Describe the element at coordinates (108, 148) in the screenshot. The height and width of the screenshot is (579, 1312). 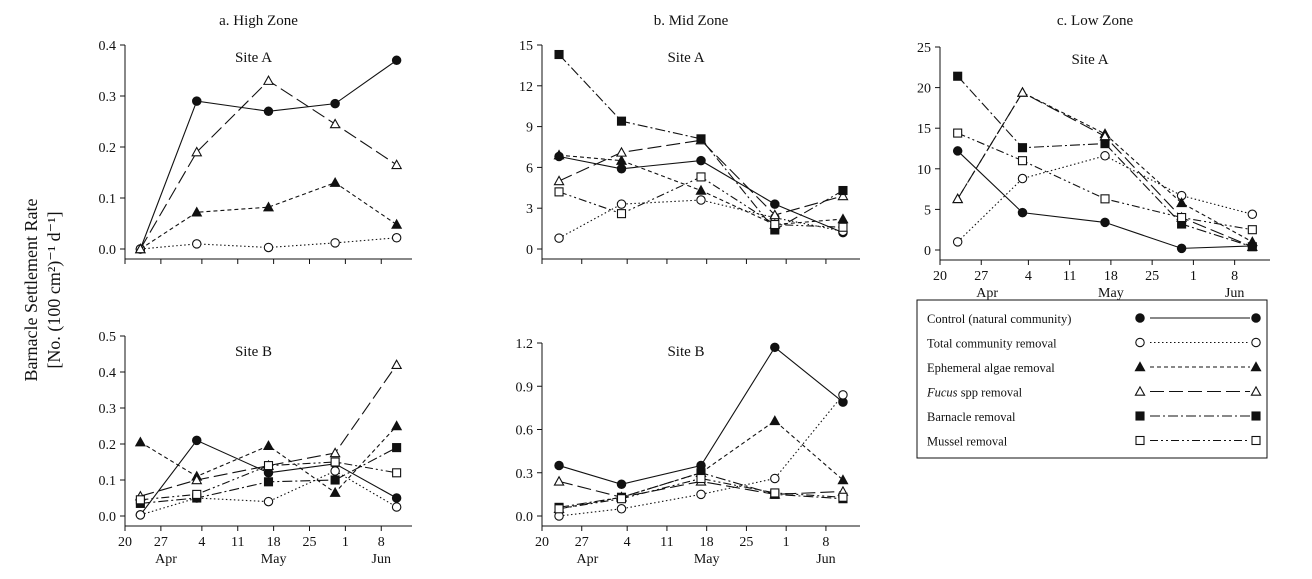
I see `y-tick-label: 0.2` at that location.